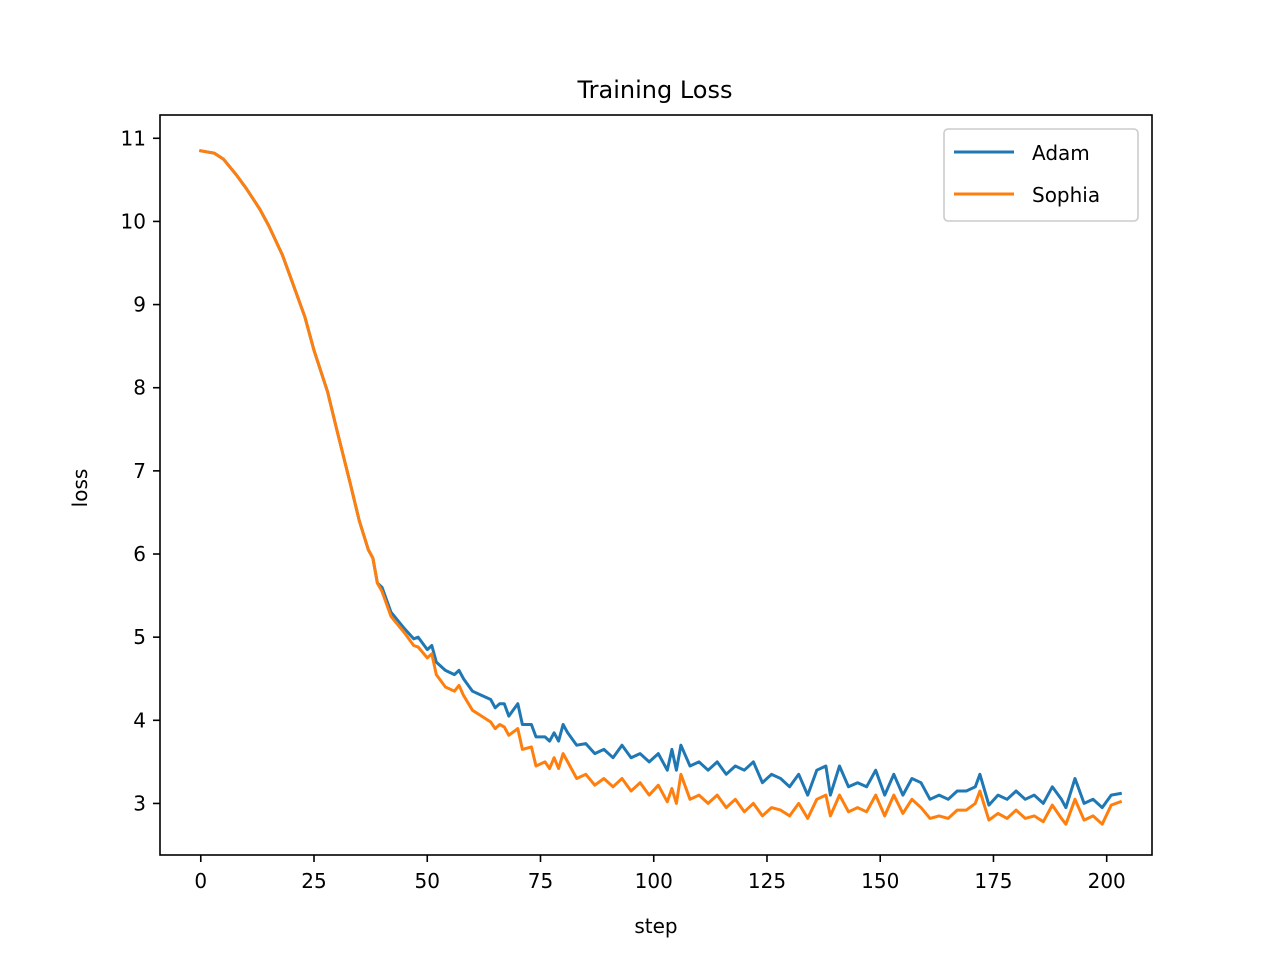 The width and height of the screenshot is (1280, 960). Describe the element at coordinates (139, 305) in the screenshot. I see `y-tick-label: 9` at that location.